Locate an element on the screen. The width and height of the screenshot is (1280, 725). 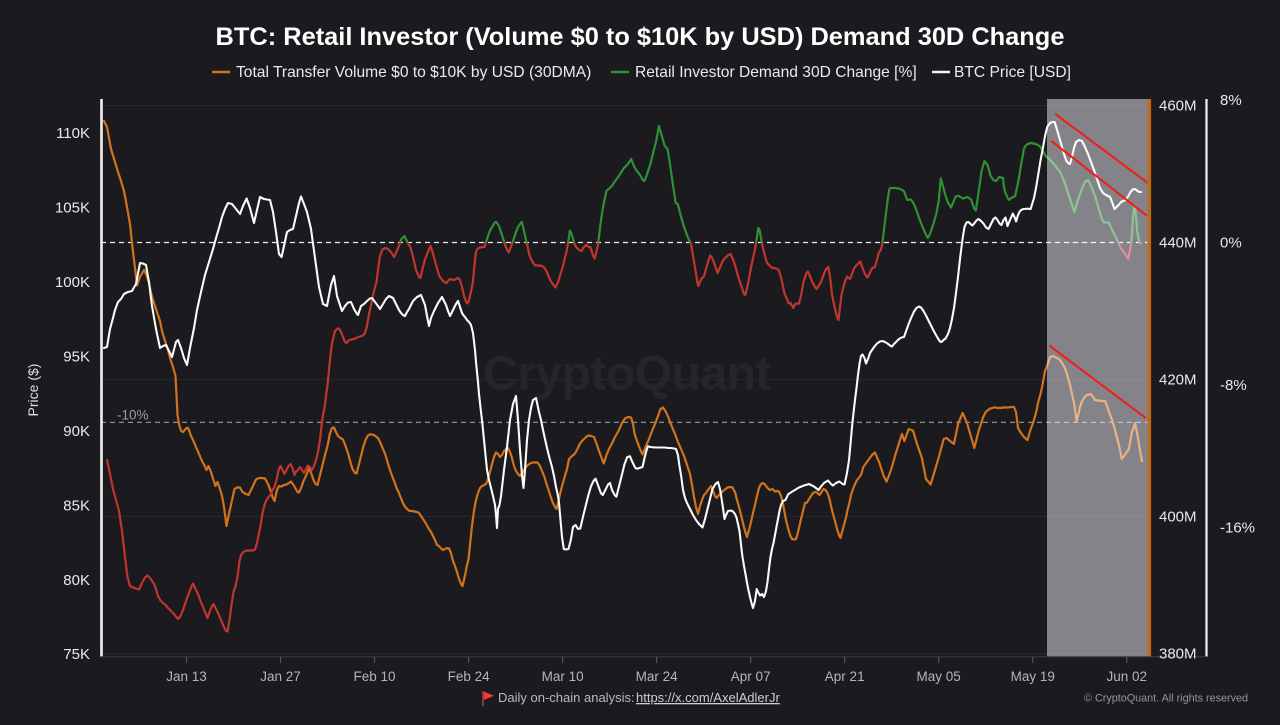
svg-text: 95K is located at coordinates (76, 357).